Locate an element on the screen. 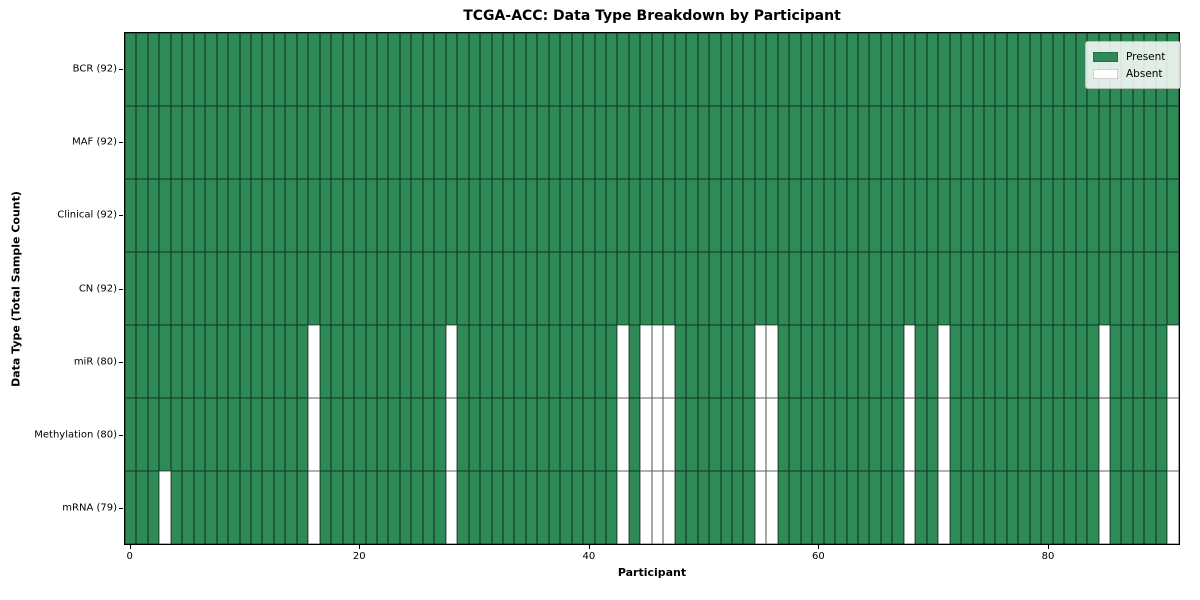 The height and width of the screenshot is (600, 1200). heatmap-cell-BCR-61-present is located at coordinates (829, 69).